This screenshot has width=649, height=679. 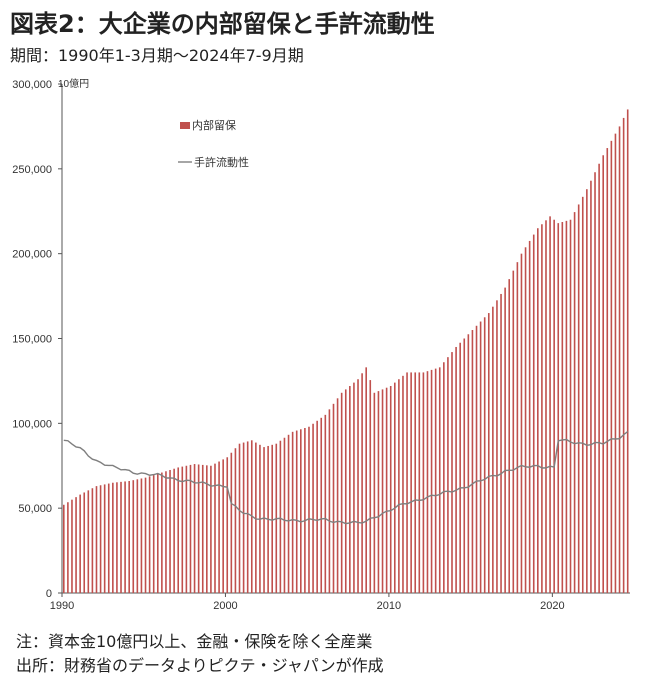 What do you see at coordinates (225, 606) in the screenshot?
I see `x-tick-label: 2000` at bounding box center [225, 606].